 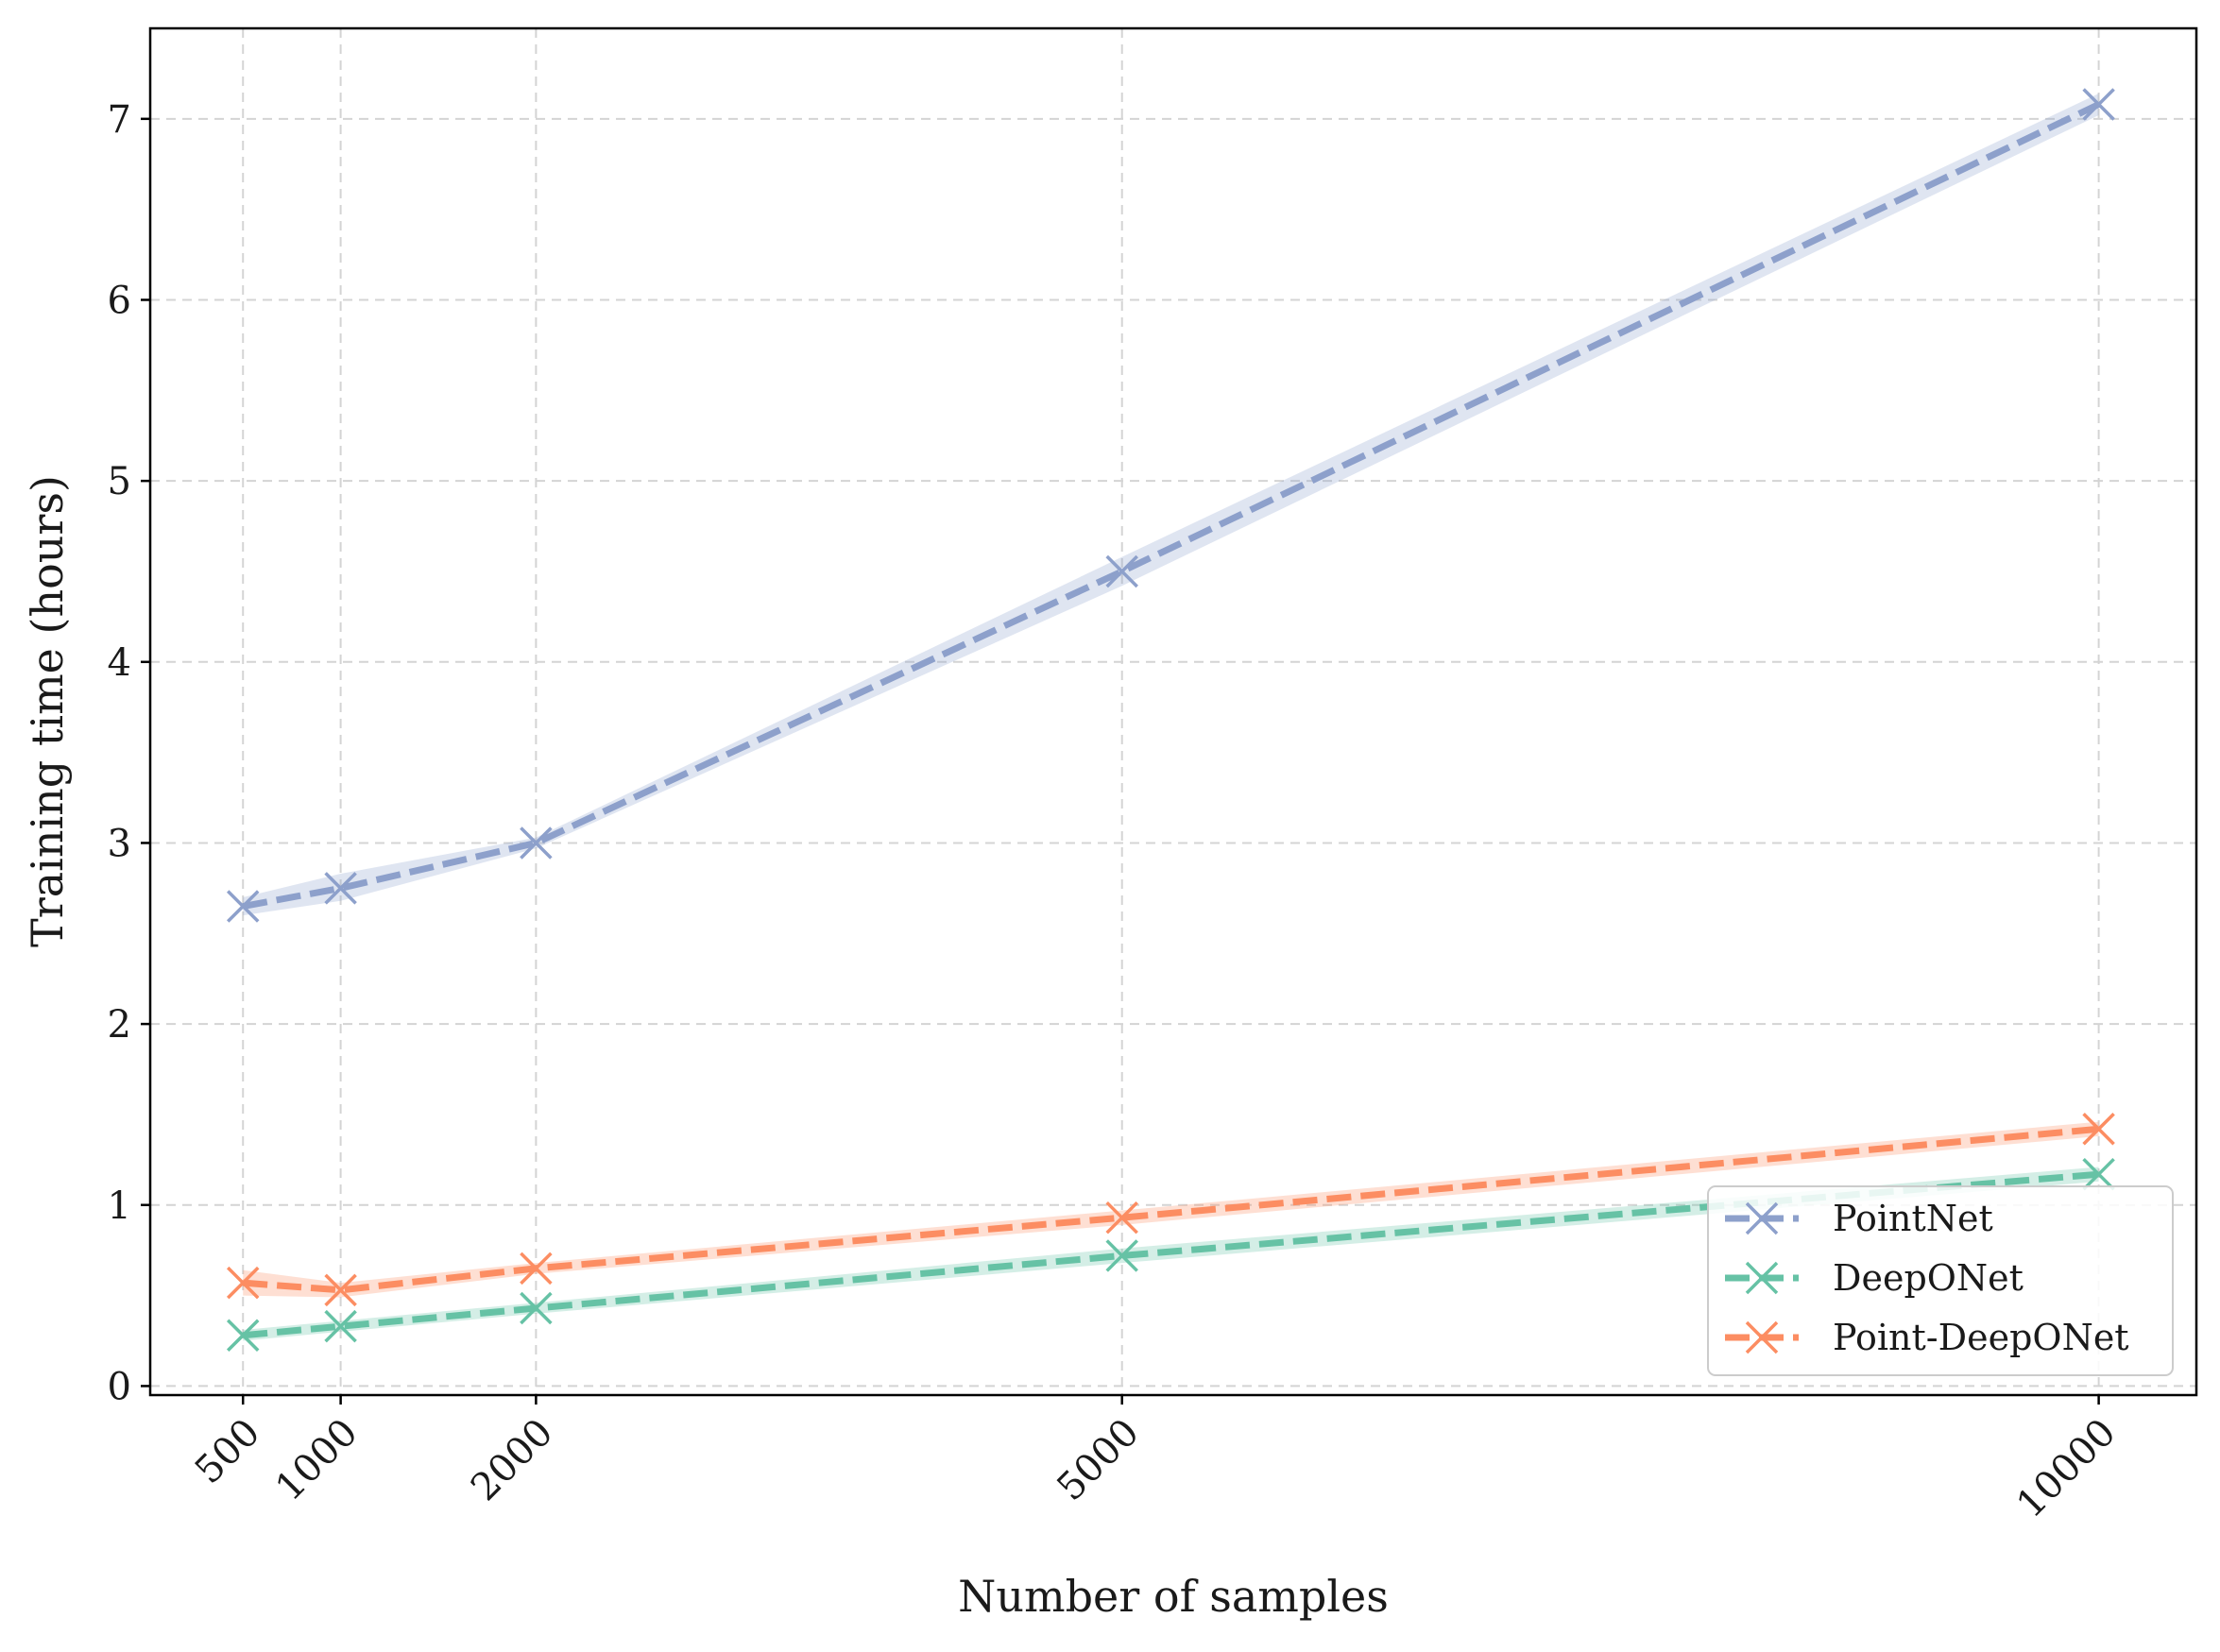 I want to click on x-tick-label: 1000, so click(x=317, y=1461).